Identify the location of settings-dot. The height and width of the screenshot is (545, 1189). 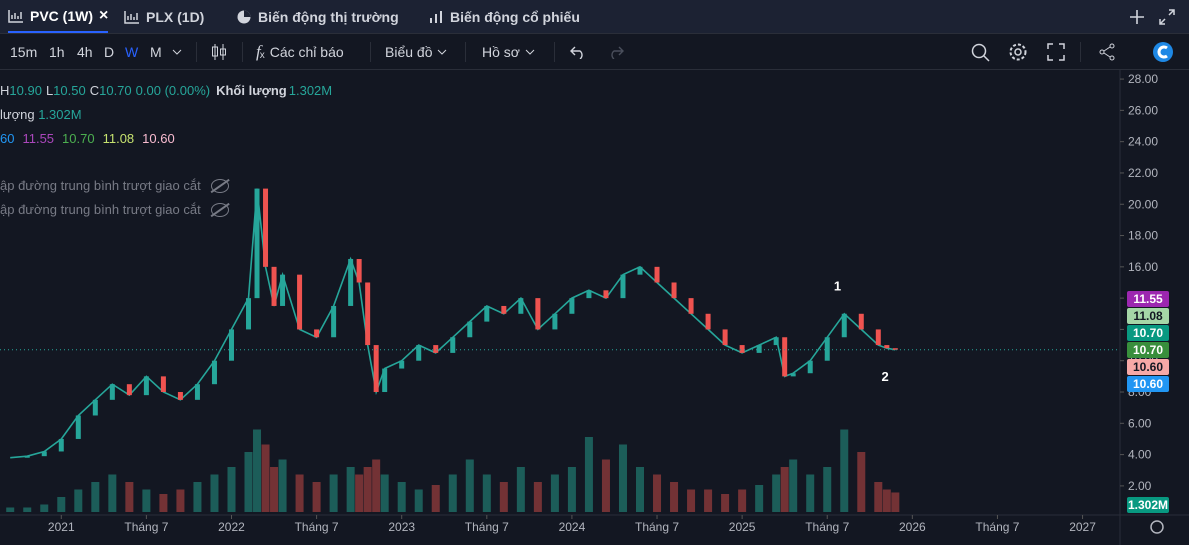
(1157, 527).